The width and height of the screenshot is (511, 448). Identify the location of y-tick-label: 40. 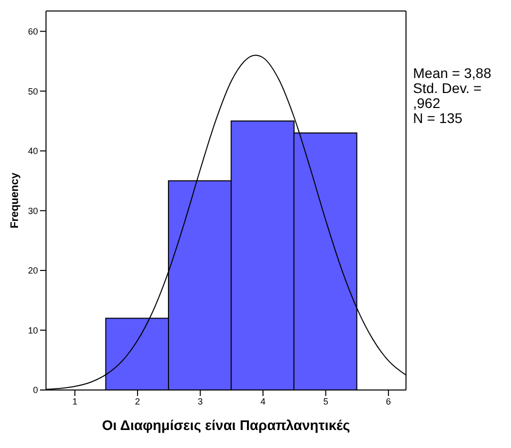
(33, 151).